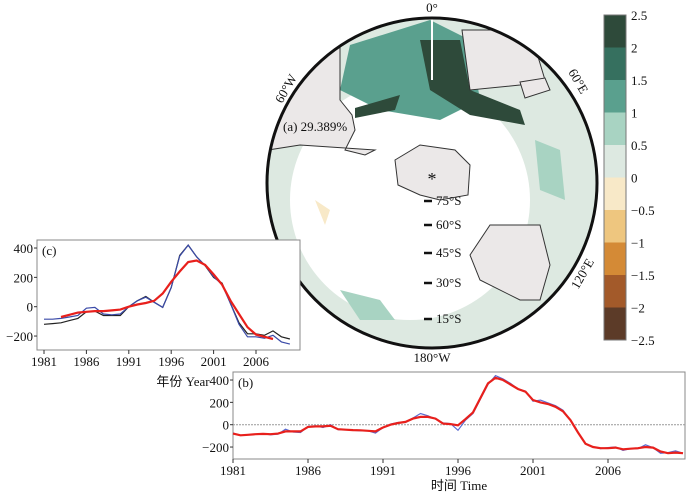  What do you see at coordinates (432, 179) in the screenshot?
I see `south-pole-star-icon: *` at bounding box center [432, 179].